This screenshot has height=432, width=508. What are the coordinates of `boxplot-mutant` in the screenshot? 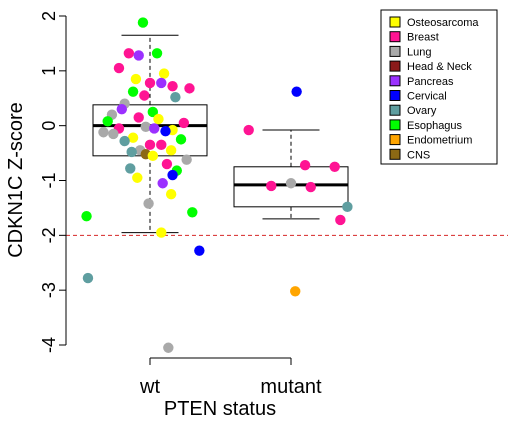 It's located at (291, 174).